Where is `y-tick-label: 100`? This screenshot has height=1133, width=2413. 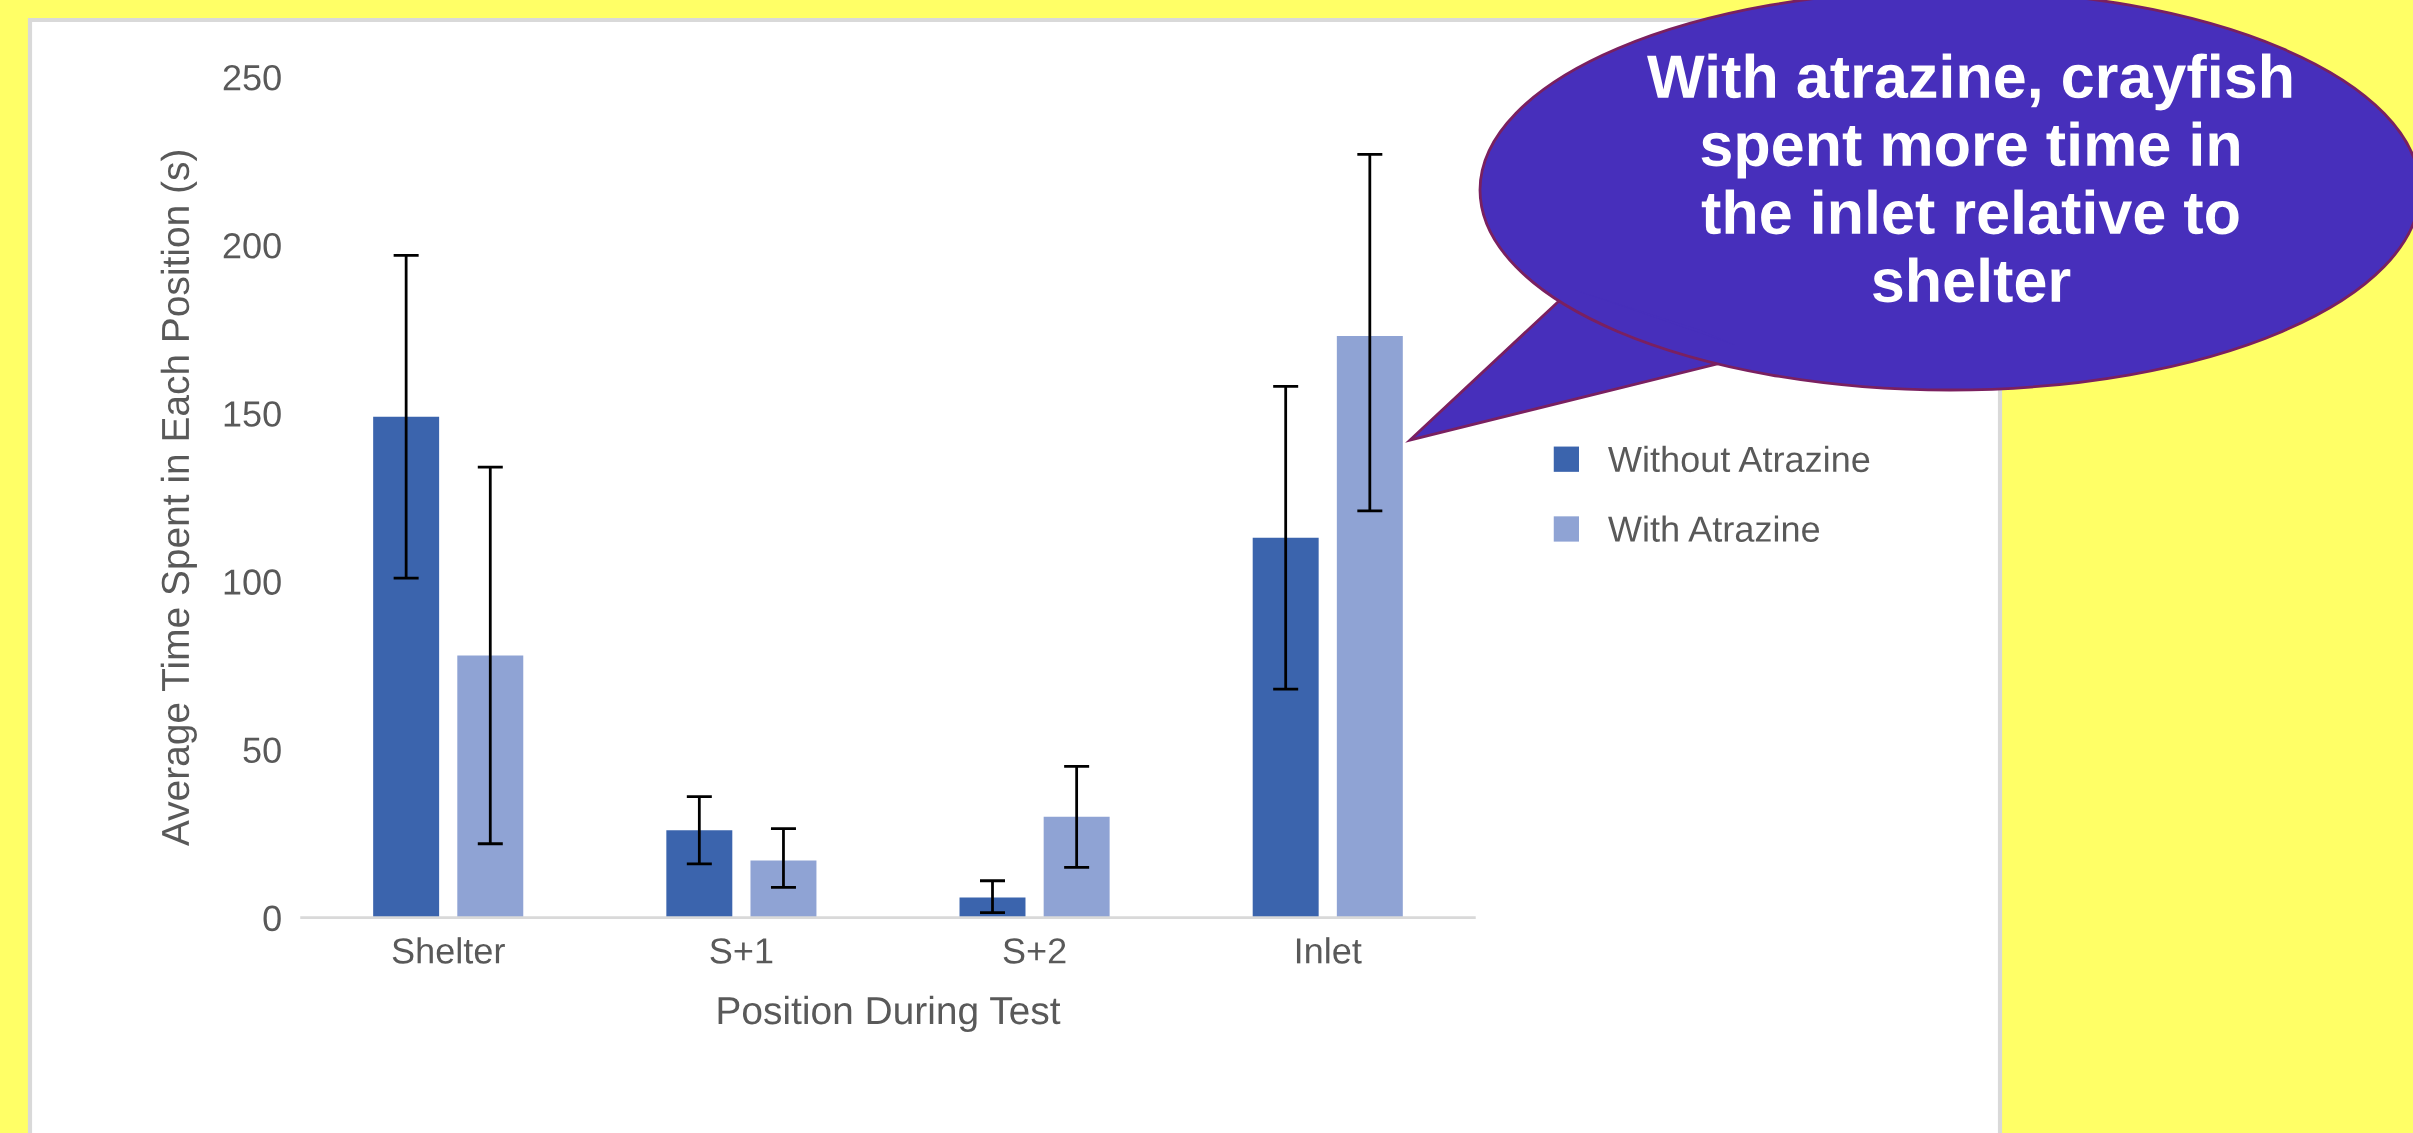
y-tick-label: 100 is located at coordinates (252, 582).